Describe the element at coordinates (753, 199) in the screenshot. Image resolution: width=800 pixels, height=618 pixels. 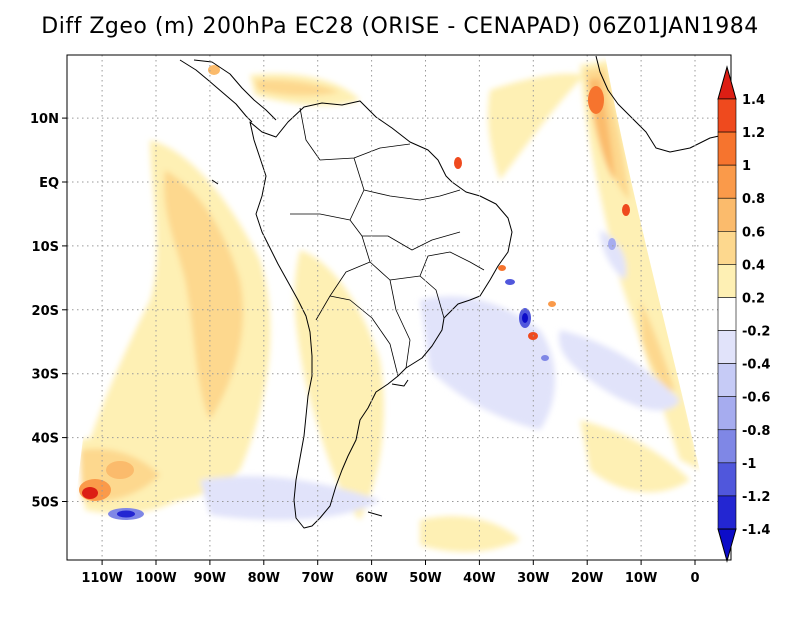
I see `colorbar-label: 0.8` at that location.